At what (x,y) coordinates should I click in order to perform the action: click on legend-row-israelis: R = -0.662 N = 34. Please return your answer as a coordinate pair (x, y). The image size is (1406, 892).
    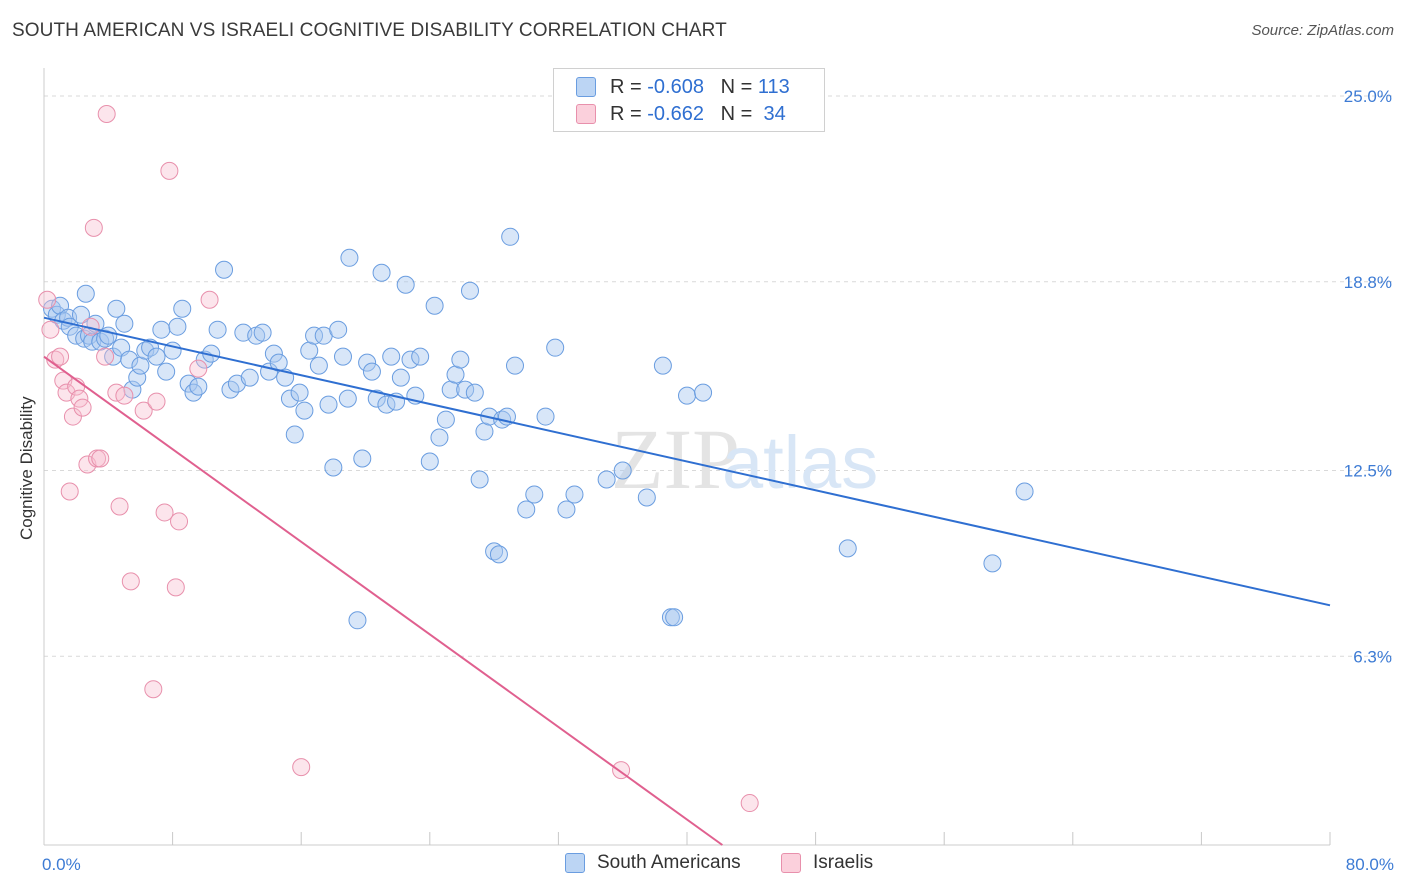
    Looking at the image, I should click on (681, 114).